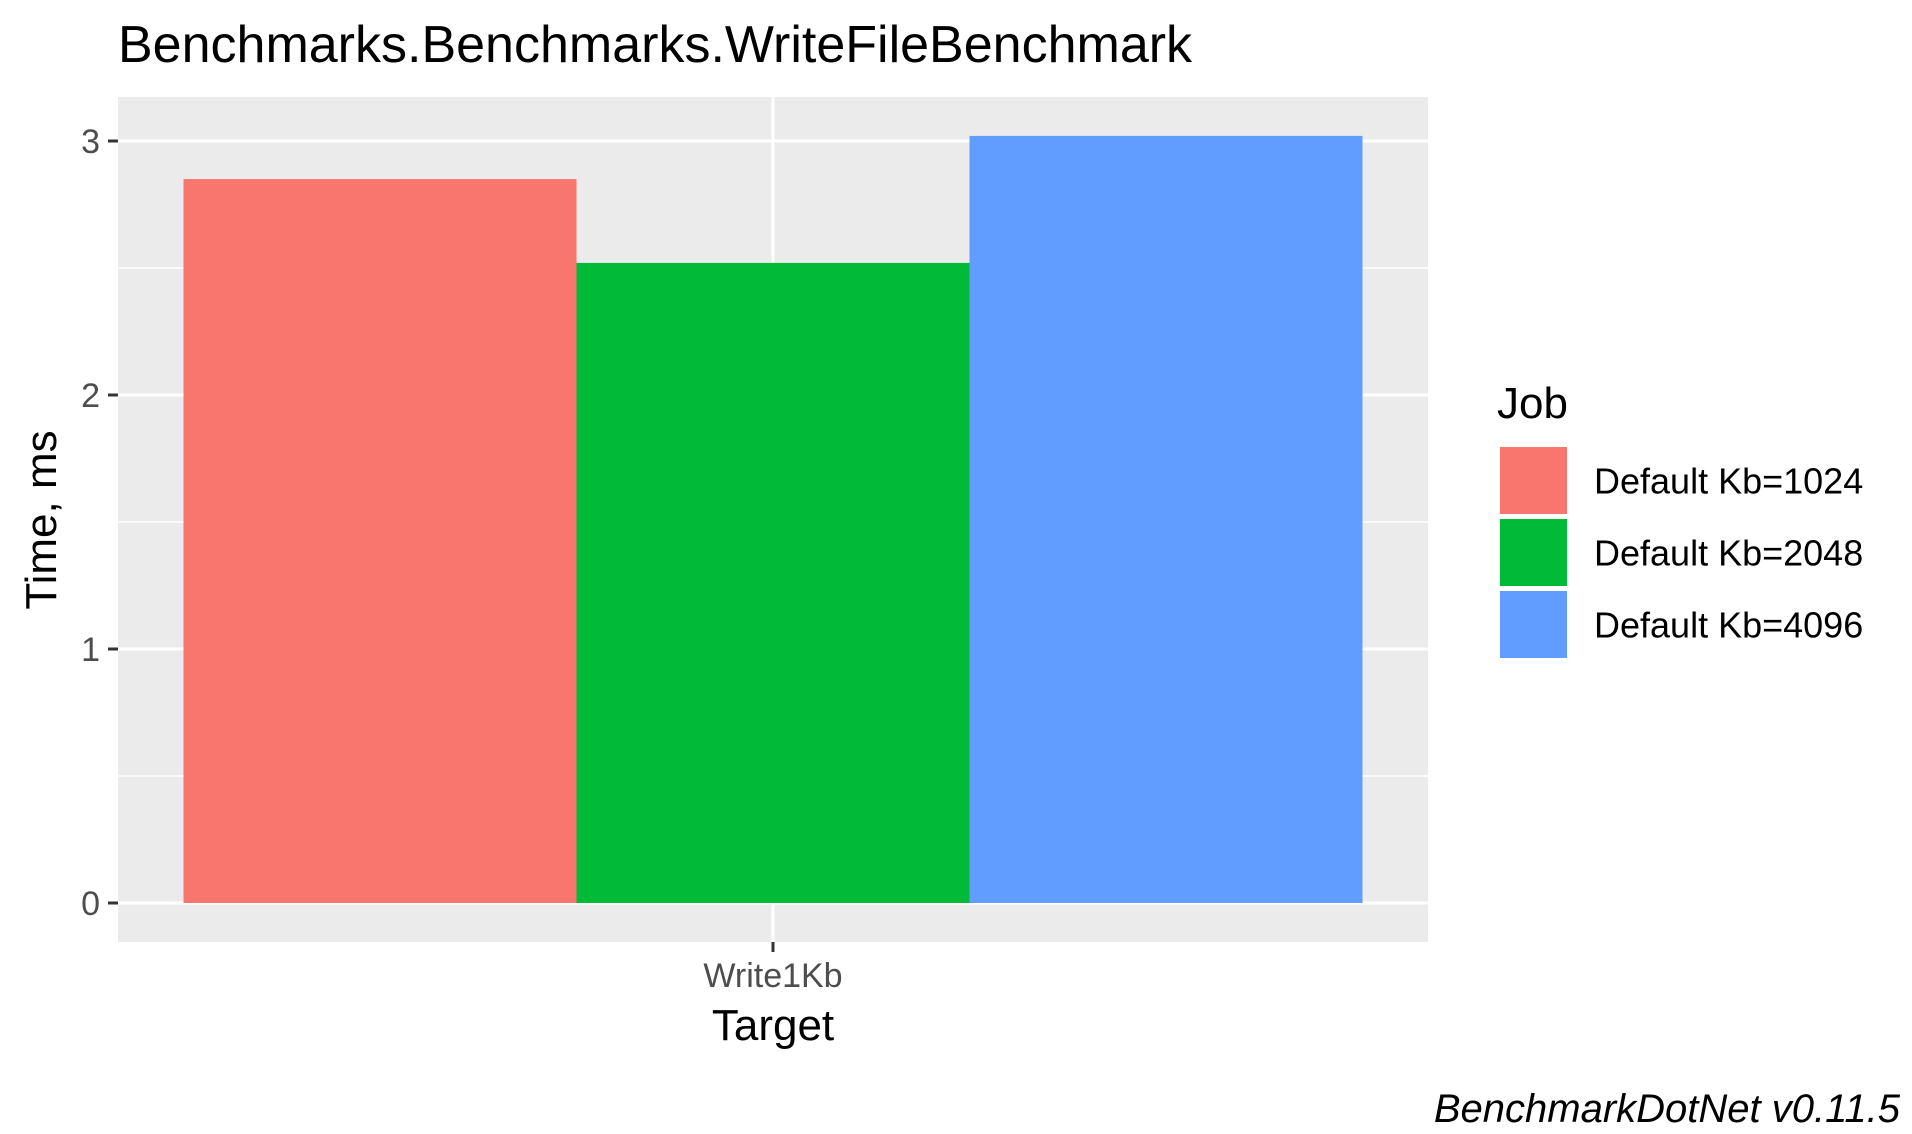  What do you see at coordinates (90, 904) in the screenshot?
I see `y-tick-label: 0` at bounding box center [90, 904].